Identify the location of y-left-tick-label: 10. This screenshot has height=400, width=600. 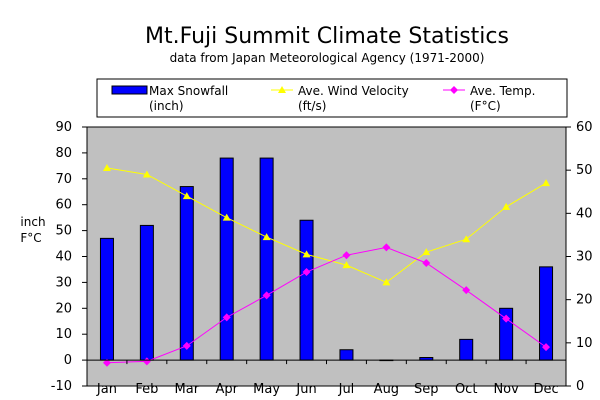
(63, 334).